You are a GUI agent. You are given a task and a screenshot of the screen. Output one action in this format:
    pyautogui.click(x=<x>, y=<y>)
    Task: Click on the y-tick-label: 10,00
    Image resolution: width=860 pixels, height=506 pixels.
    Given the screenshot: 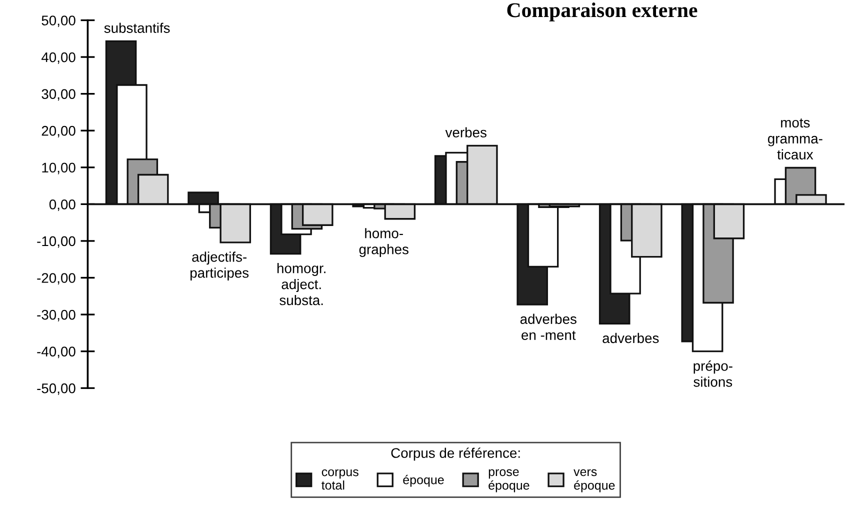 What is the action you would take?
    pyautogui.click(x=59, y=168)
    